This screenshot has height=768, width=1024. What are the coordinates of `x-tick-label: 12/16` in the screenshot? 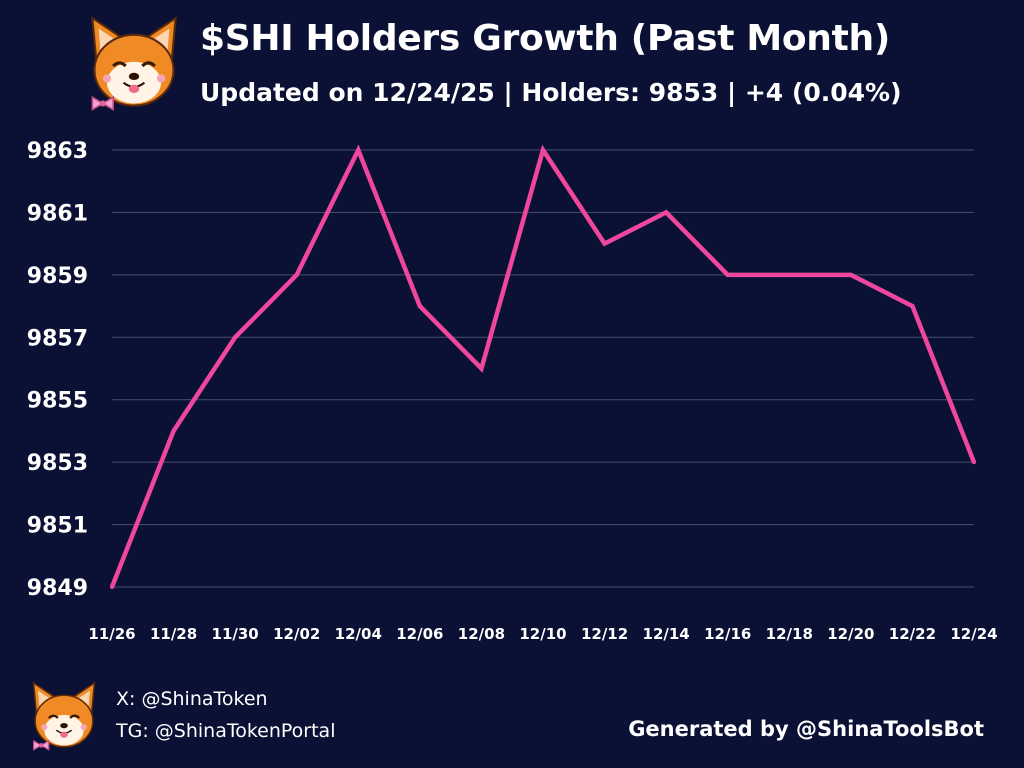 It's located at (727, 634).